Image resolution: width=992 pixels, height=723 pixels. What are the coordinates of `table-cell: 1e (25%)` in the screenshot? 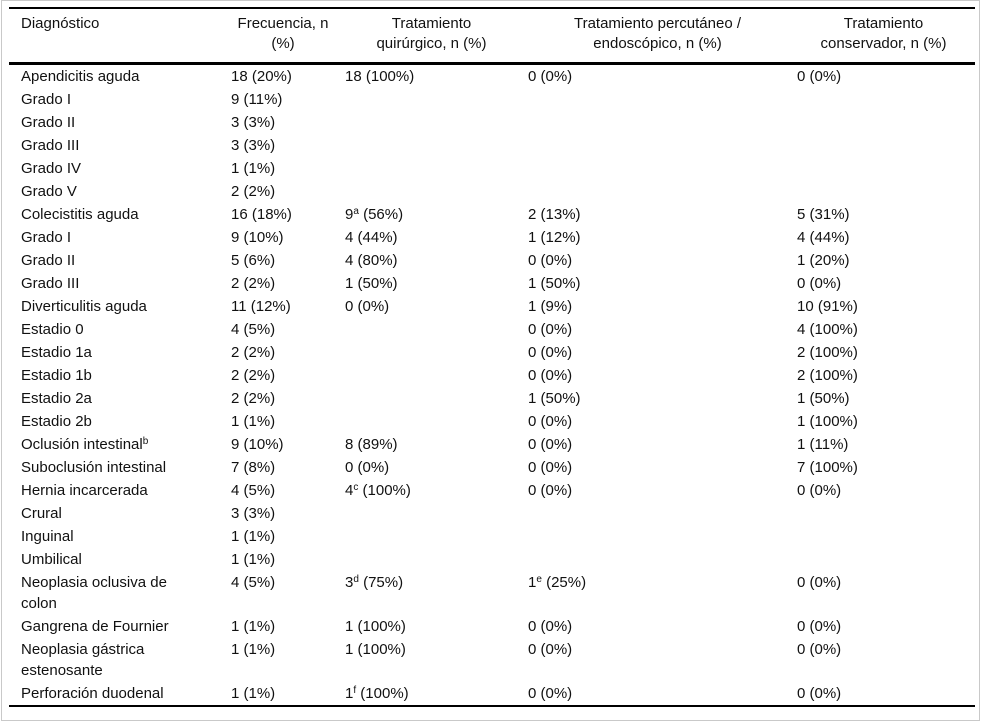 It's located at (557, 582).